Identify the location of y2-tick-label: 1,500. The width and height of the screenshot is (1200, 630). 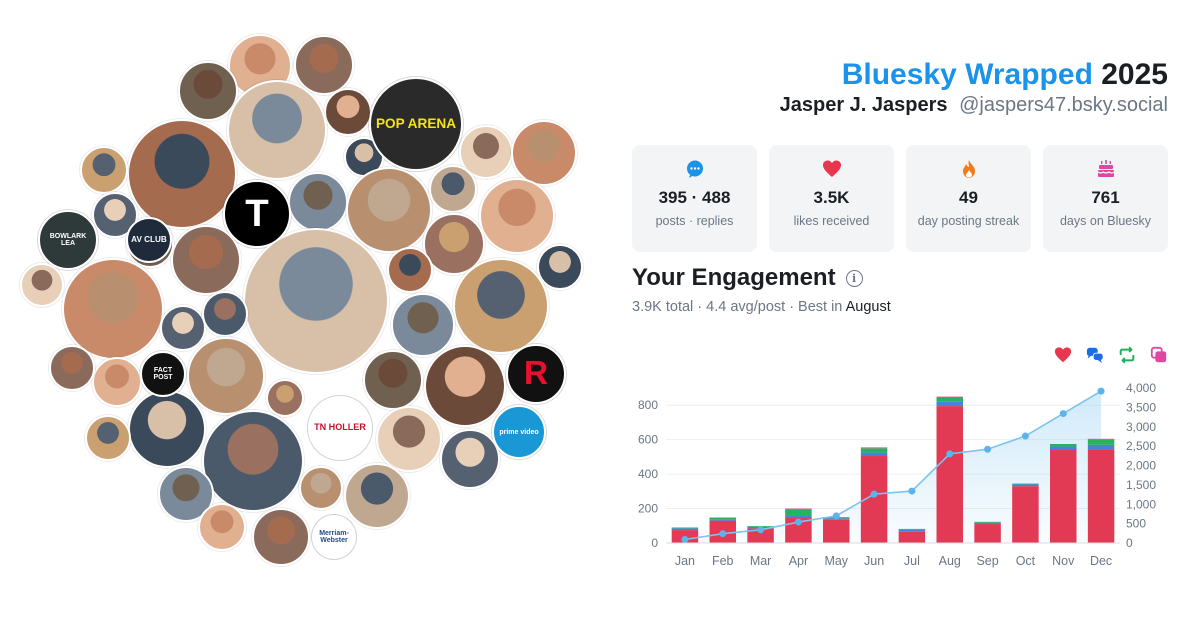
(1141, 485).